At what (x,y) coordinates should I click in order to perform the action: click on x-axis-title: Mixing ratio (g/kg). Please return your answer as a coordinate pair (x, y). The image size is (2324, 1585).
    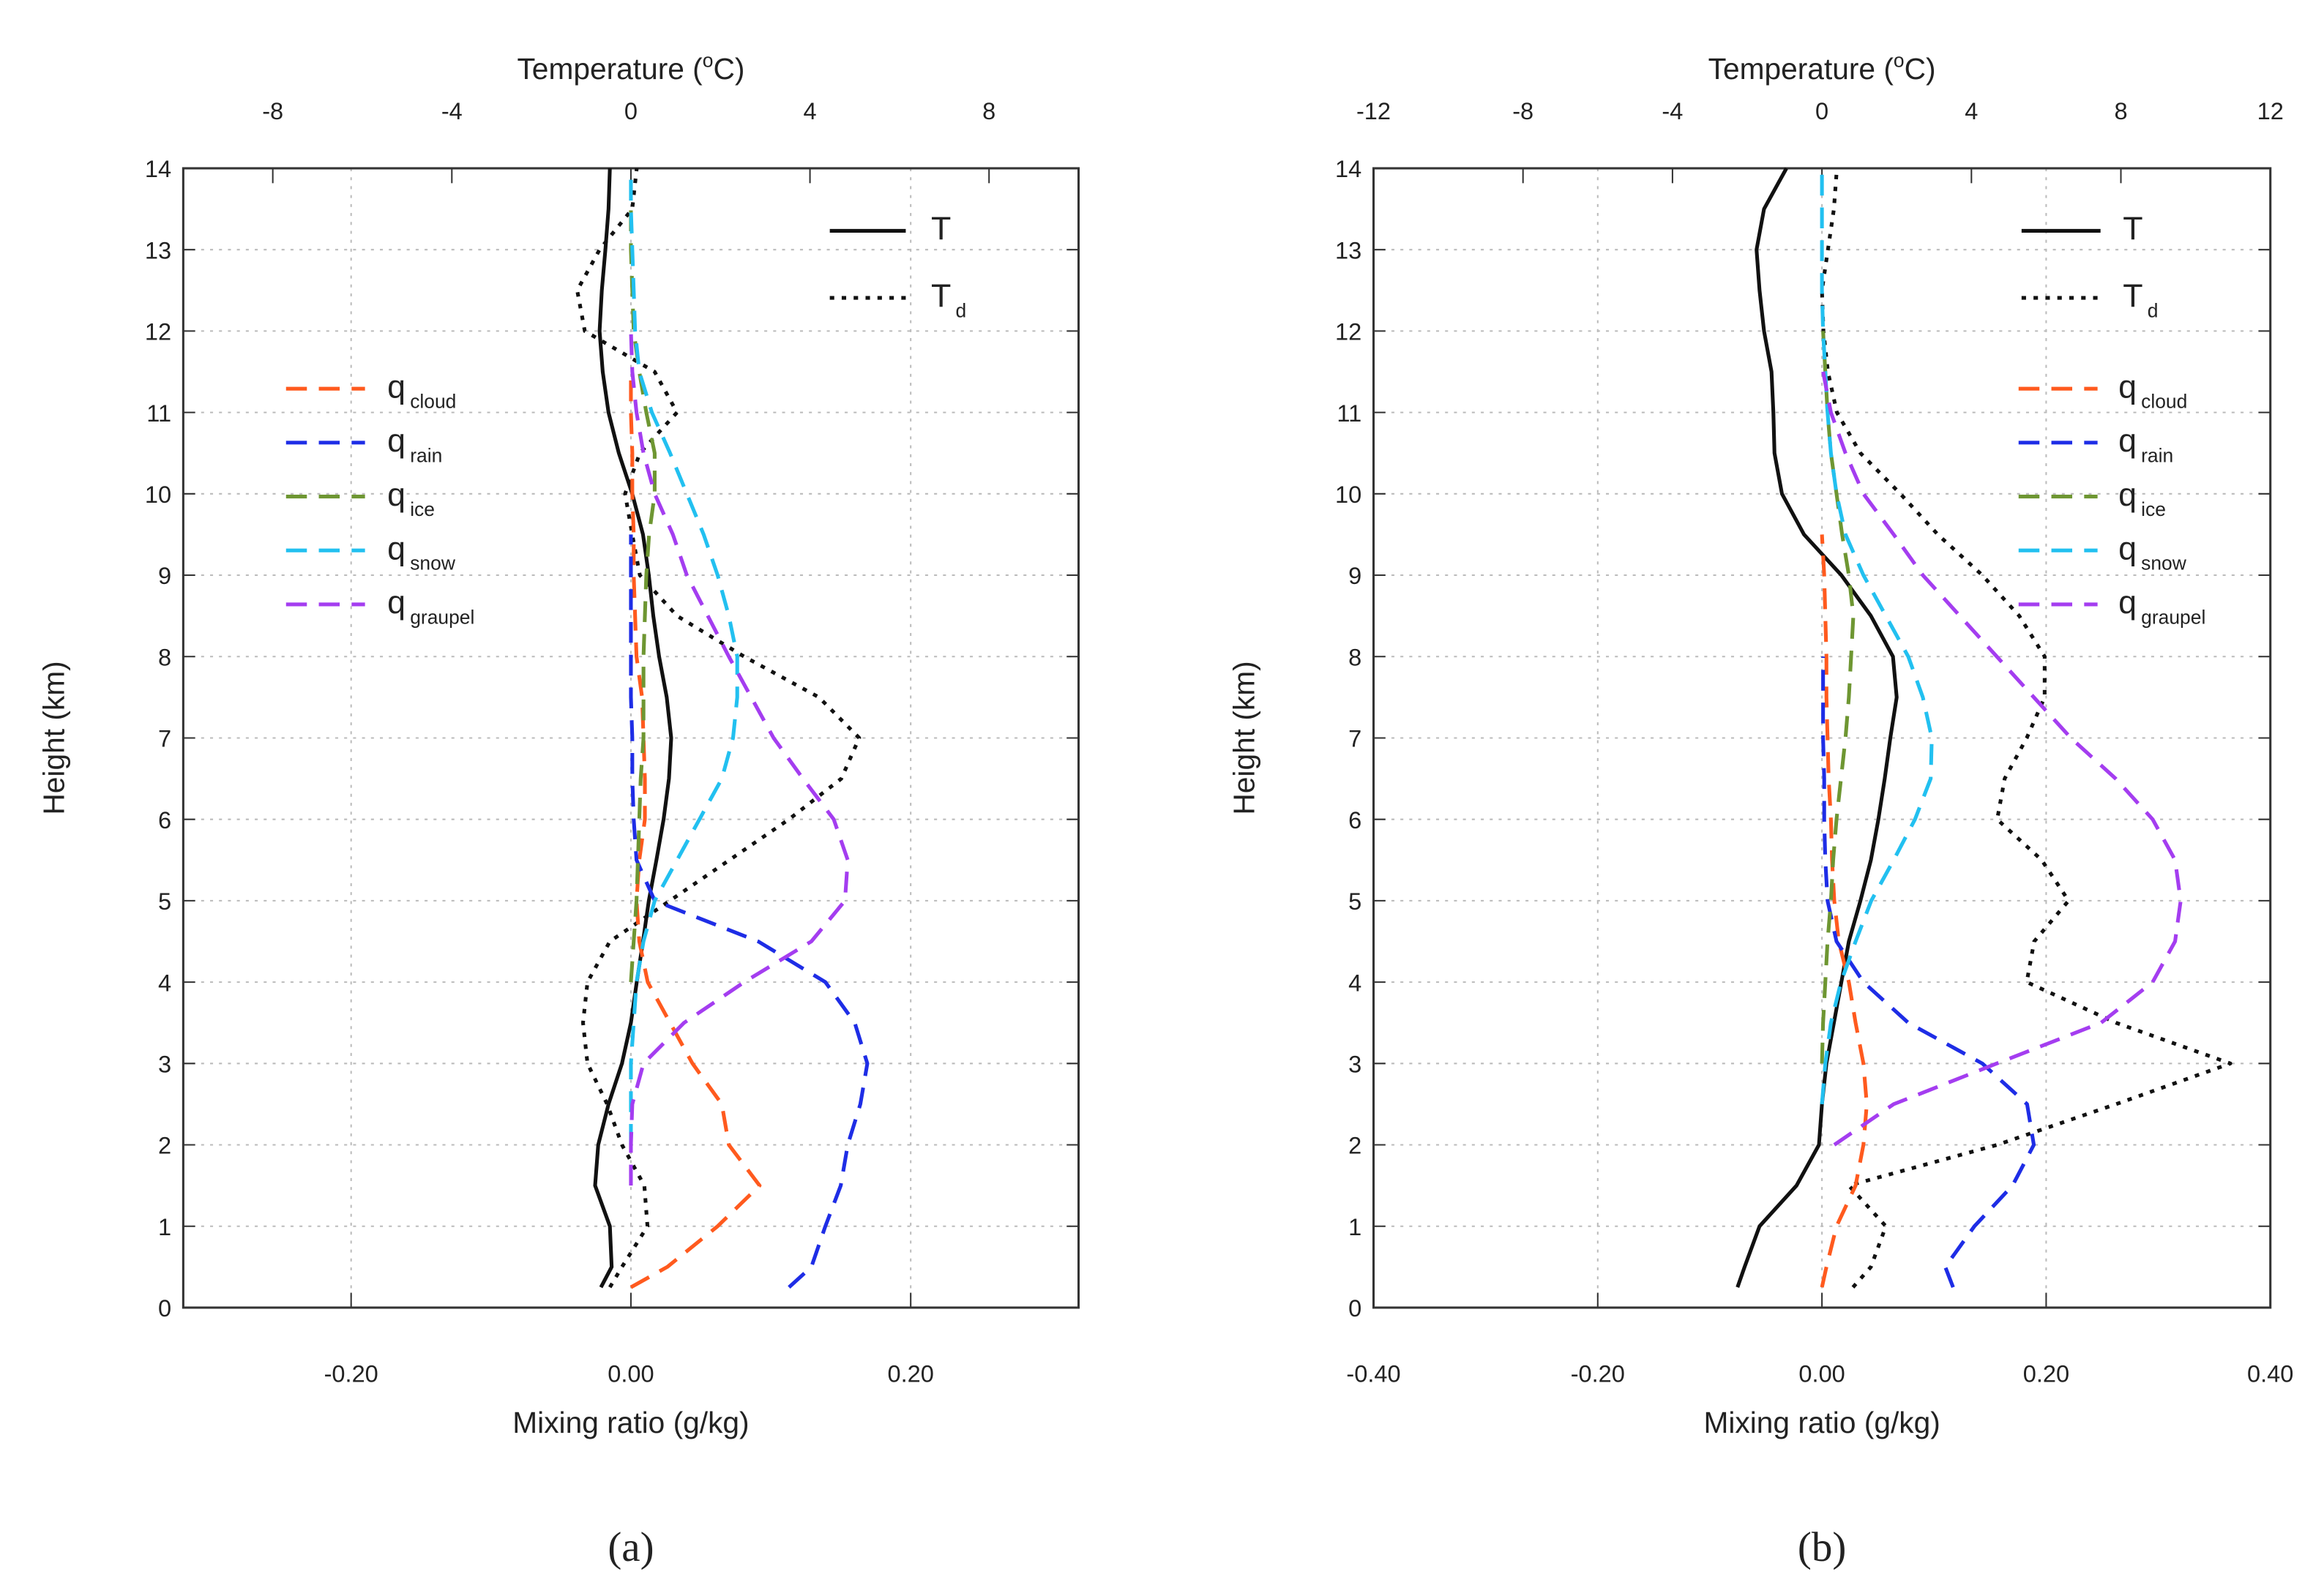
    Looking at the image, I should click on (630, 1422).